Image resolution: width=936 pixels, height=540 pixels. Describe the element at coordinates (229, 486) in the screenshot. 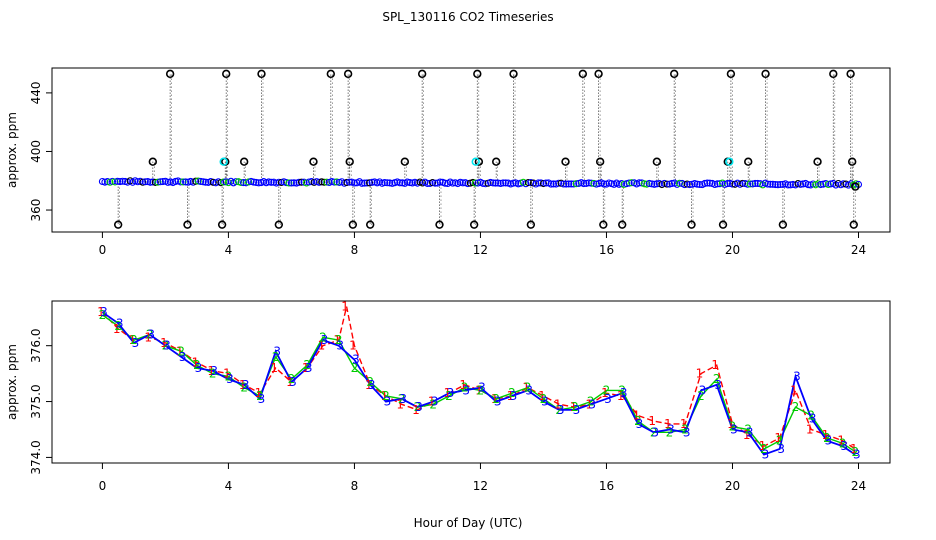

I see `bottom-x-tick-label: 4` at that location.